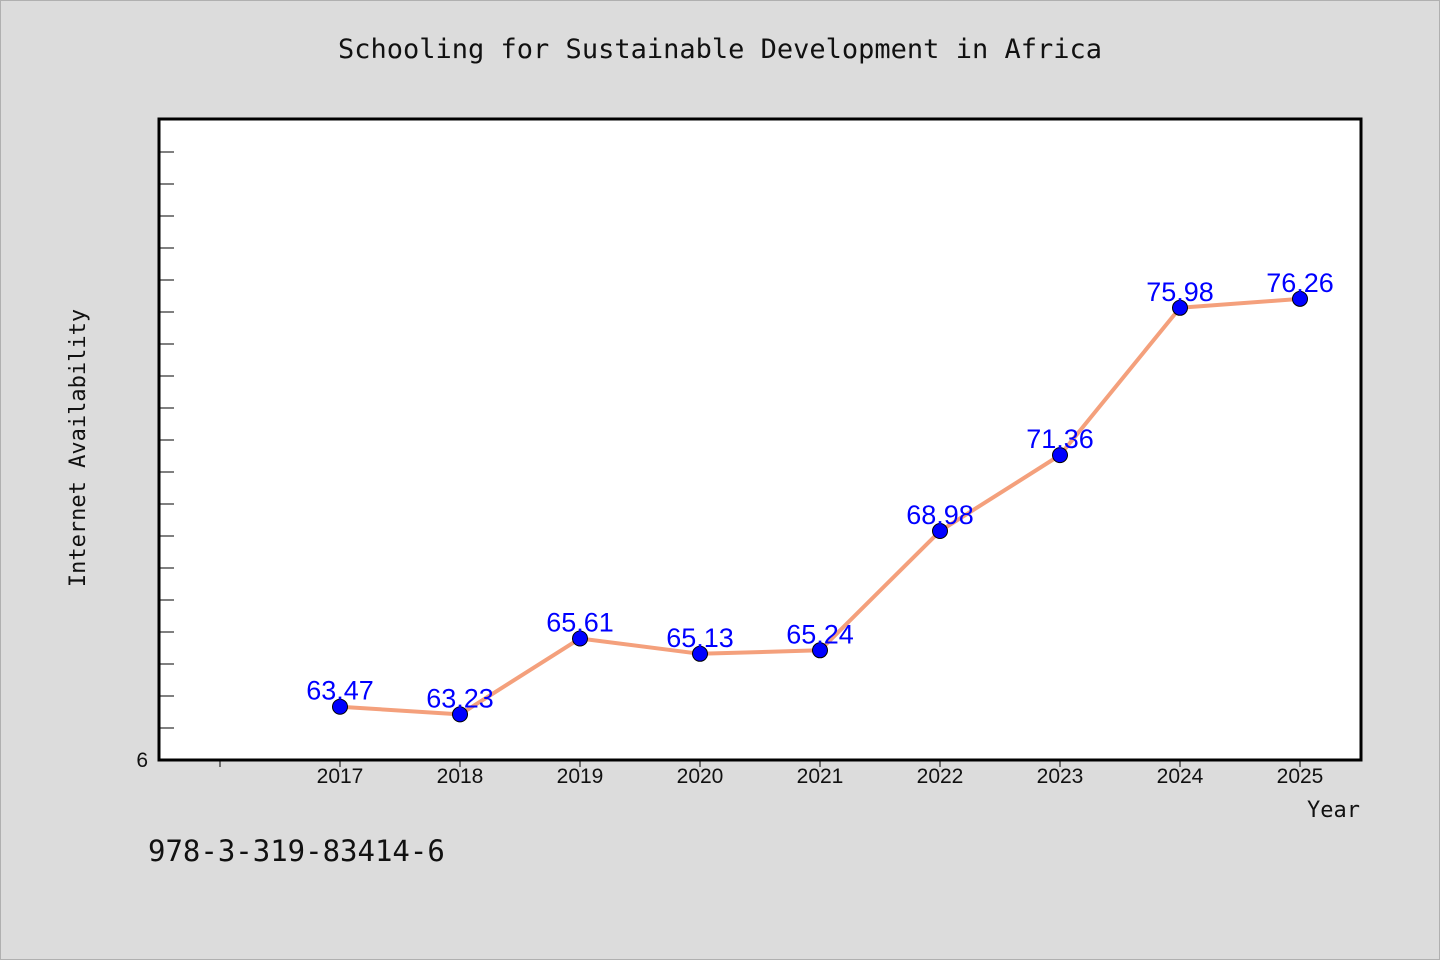 The width and height of the screenshot is (1440, 960). Describe the element at coordinates (580, 776) in the screenshot. I see `x-tick-label: 2019` at that location.